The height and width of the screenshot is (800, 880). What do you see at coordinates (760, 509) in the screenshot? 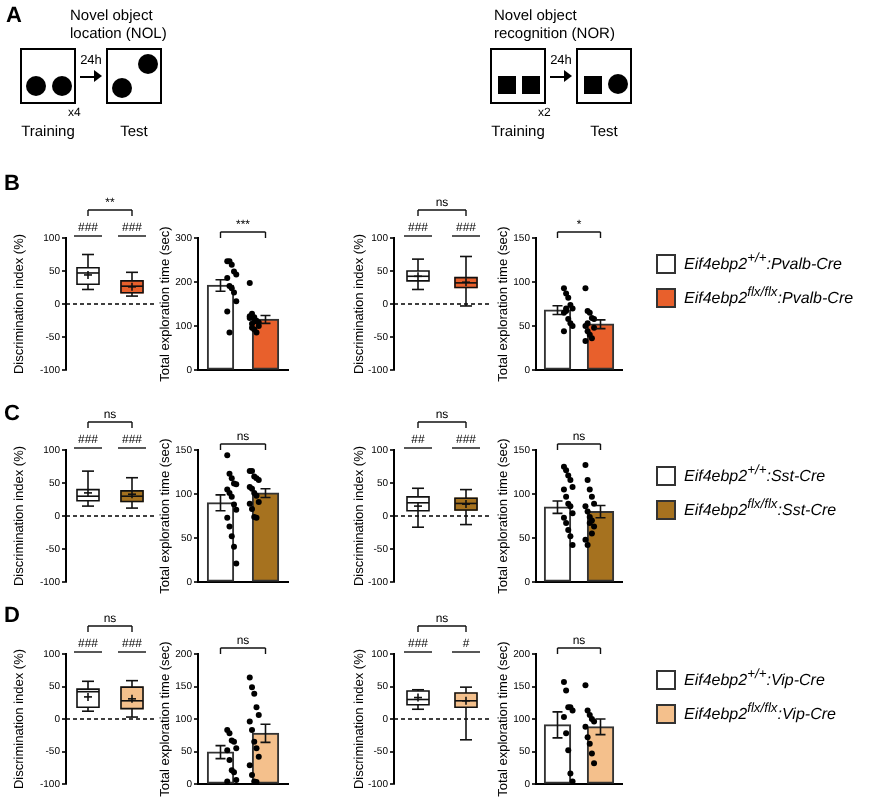
I see `legend-label: Eif4ebp2$^{flx/flx}$:Sst-Cre` at bounding box center [760, 509].